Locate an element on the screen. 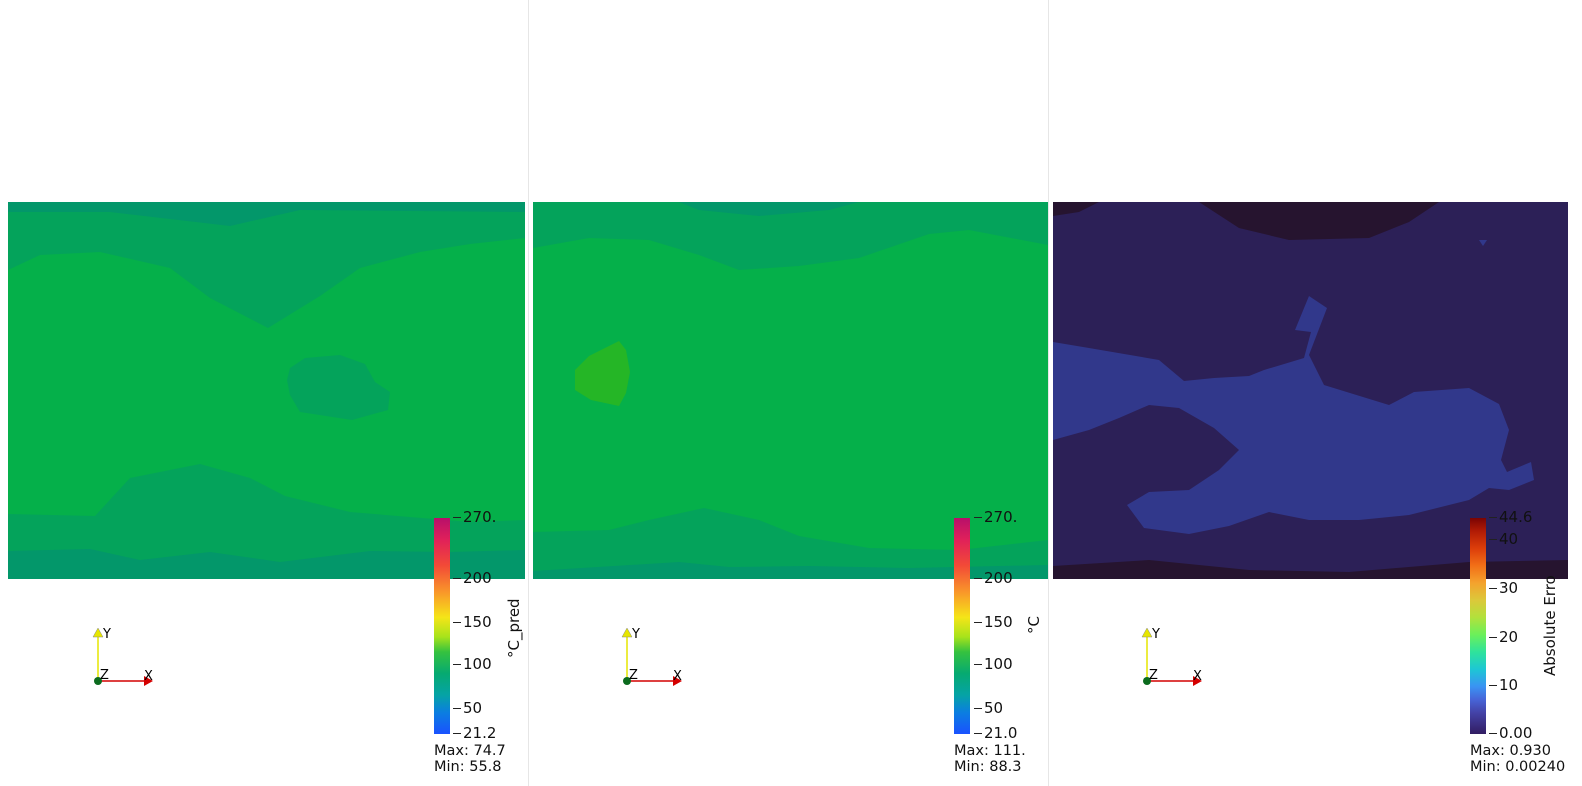 The width and height of the screenshot is (1582, 786). prediction-max-label: Max: 74.7 is located at coordinates (470, 751).